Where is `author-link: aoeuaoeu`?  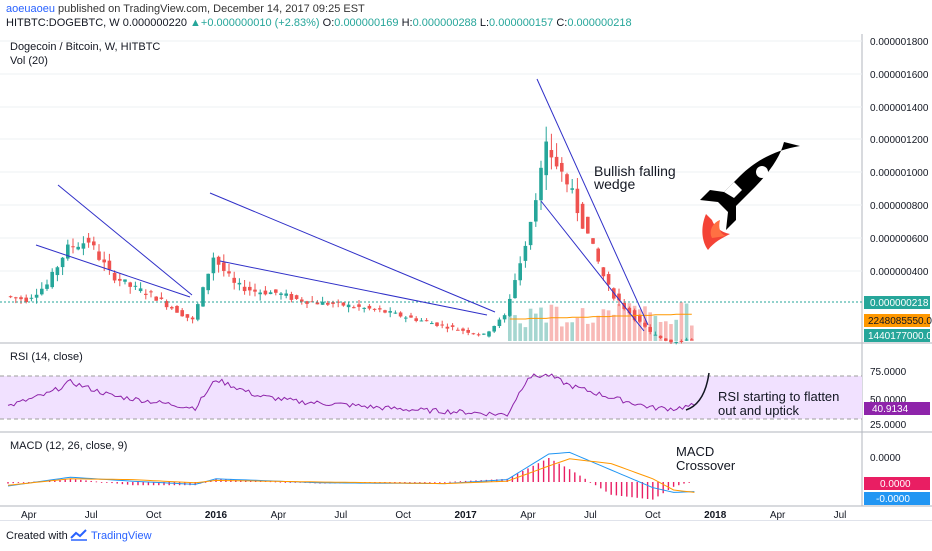
author-link: aoeuaoeu is located at coordinates (30, 9).